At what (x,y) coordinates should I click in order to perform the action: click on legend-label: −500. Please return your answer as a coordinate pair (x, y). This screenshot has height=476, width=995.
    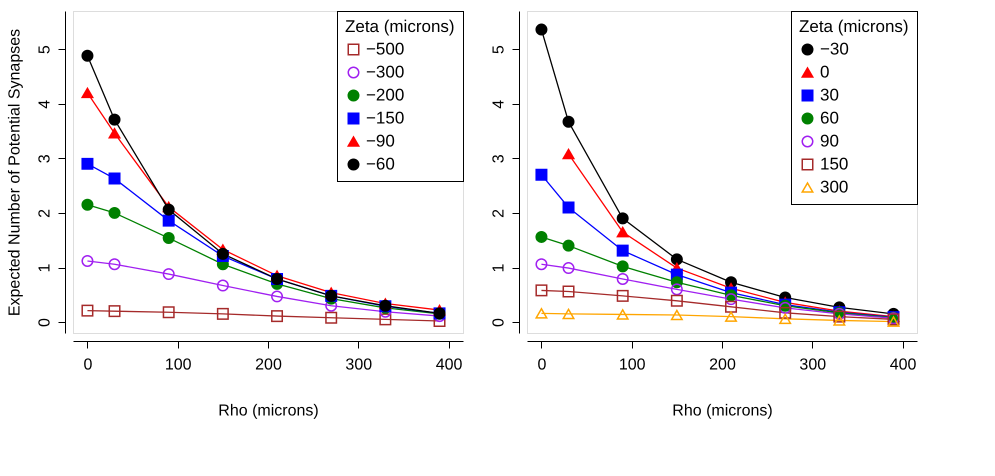
    Looking at the image, I should click on (385, 49).